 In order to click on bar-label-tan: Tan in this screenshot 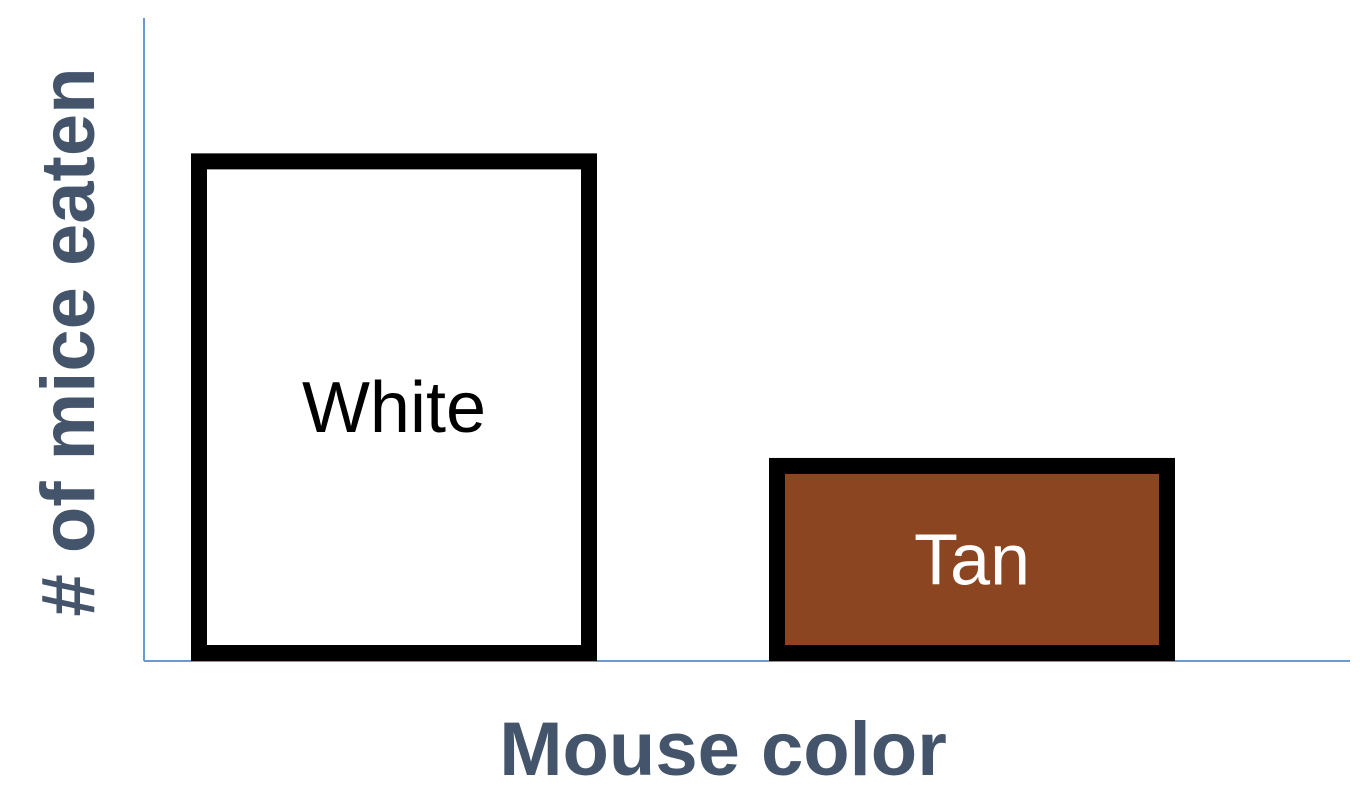, I will do `click(972, 560)`.